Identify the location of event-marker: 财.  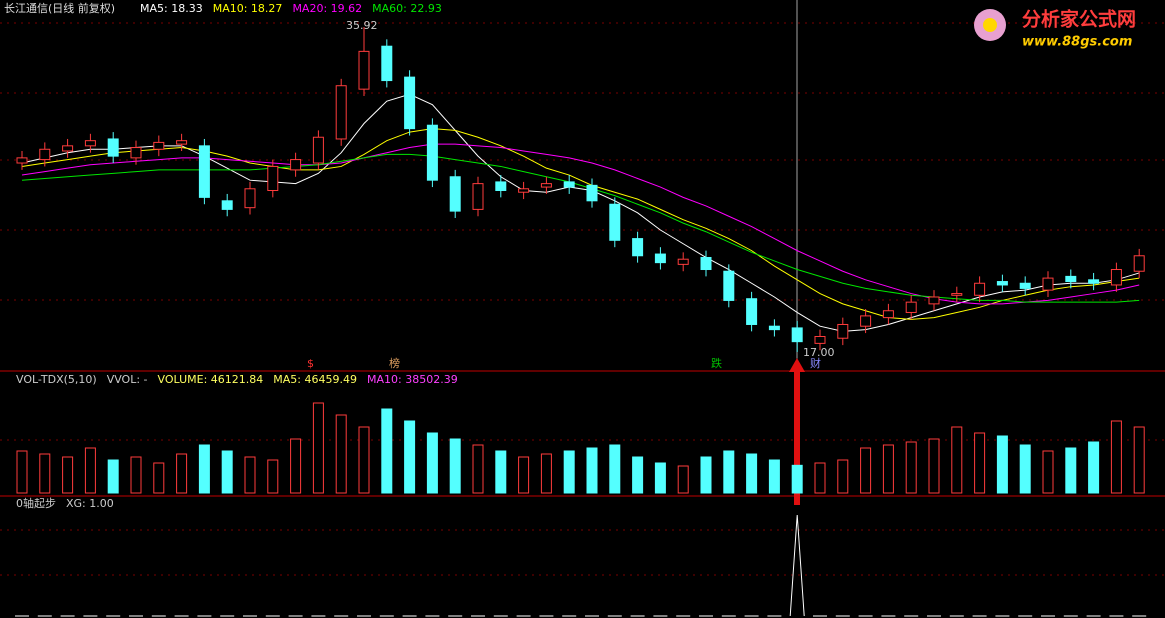
(815, 363).